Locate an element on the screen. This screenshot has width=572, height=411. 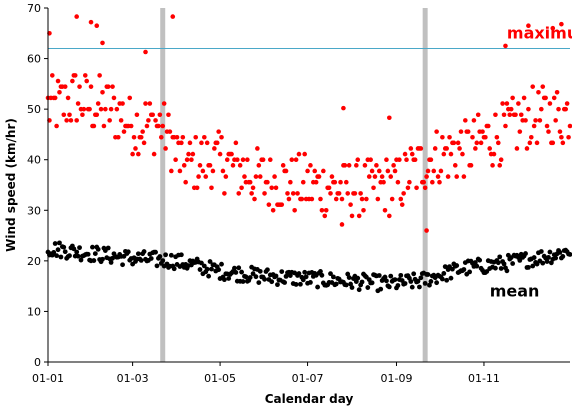
y-axis-title: Wind speed (km/hr) is located at coordinates (11, 185).